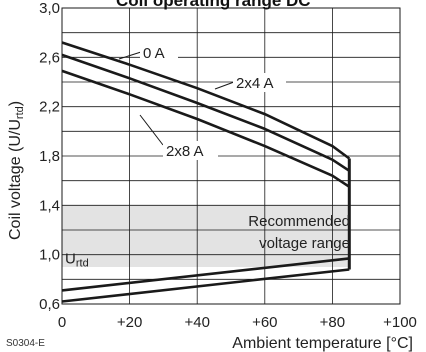  Describe the element at coordinates (49, 107) in the screenshot. I see `y-tick-label: 2,2` at that location.